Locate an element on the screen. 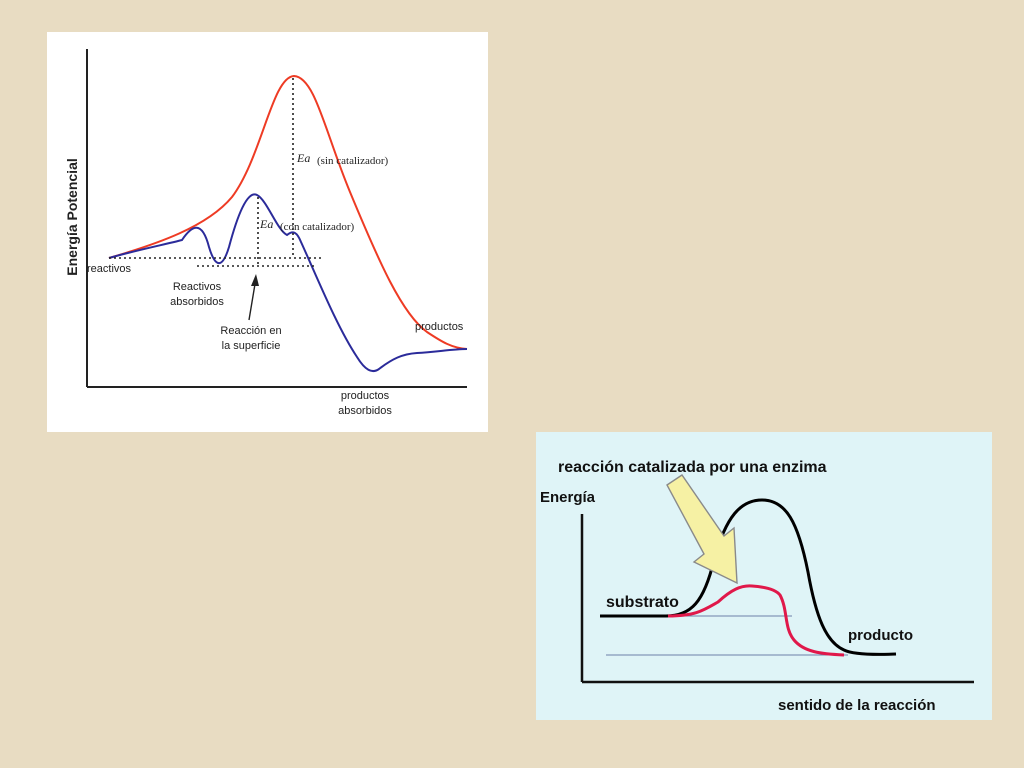 Image resolution: width=1024 pixels, height=768 pixels. ea-catalyzed-label: (con catalizador) is located at coordinates (317, 227).